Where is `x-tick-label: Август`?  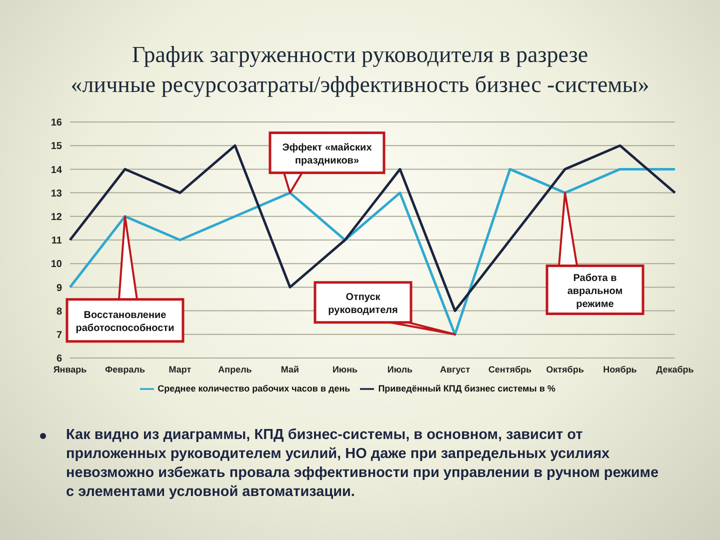 x-tick-label: Август is located at coordinates (455, 369).